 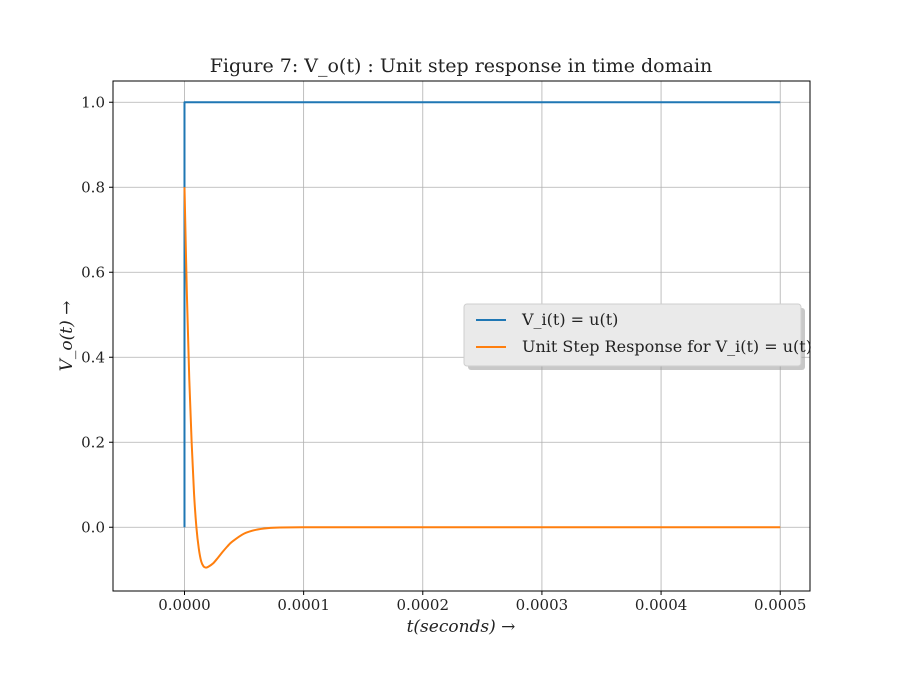 What do you see at coordinates (93, 357) in the screenshot?
I see `y-tick-label: 0.4` at bounding box center [93, 357].